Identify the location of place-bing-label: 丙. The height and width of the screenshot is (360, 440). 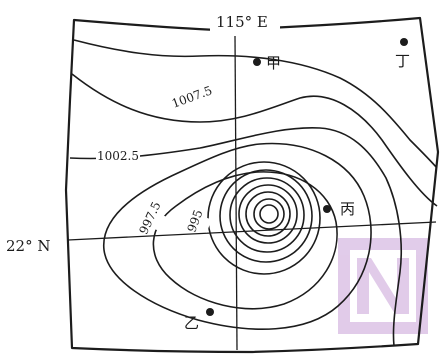
(347, 209).